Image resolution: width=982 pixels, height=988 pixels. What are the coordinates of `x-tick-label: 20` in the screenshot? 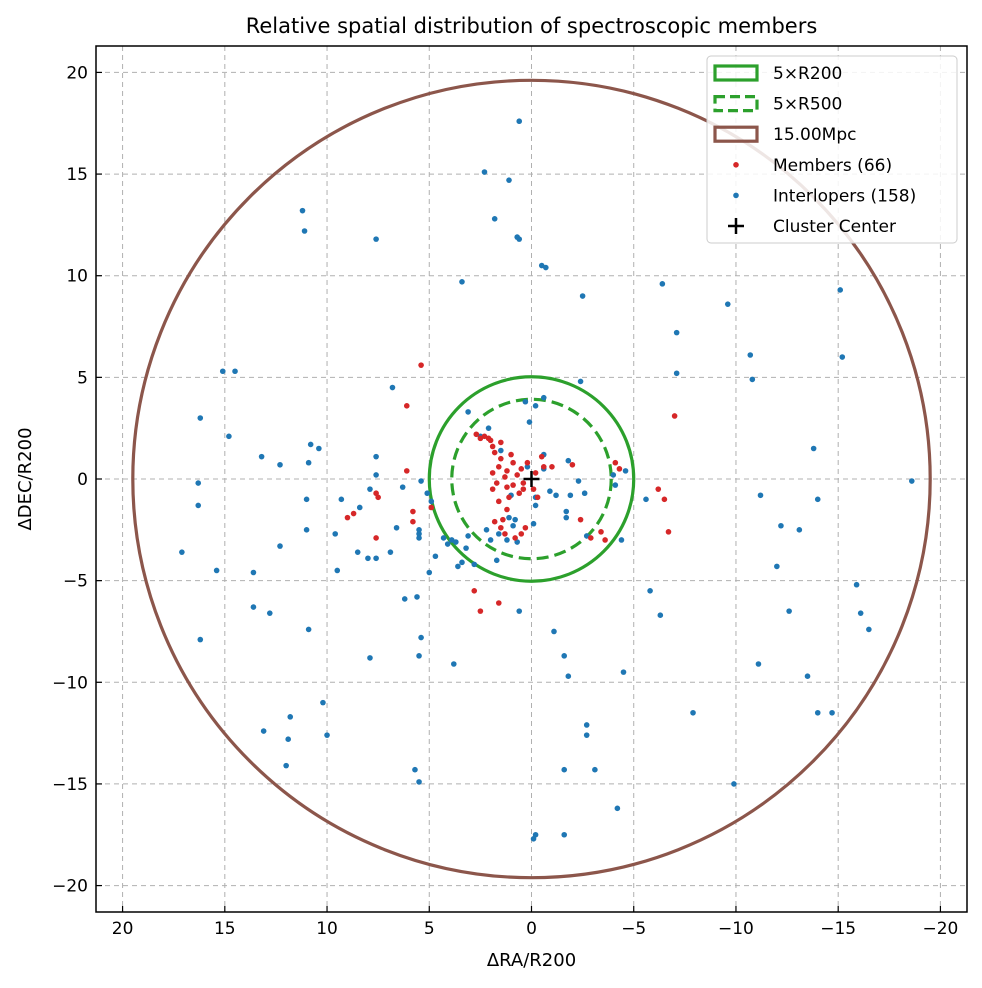 It's located at (123, 929).